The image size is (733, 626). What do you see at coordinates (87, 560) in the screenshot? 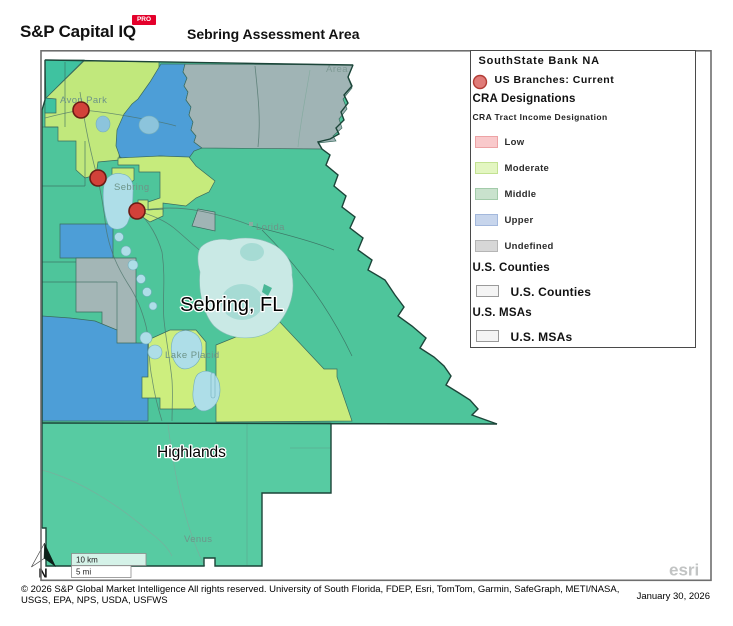
I see `svg-text: 10 km` at bounding box center [87, 560].